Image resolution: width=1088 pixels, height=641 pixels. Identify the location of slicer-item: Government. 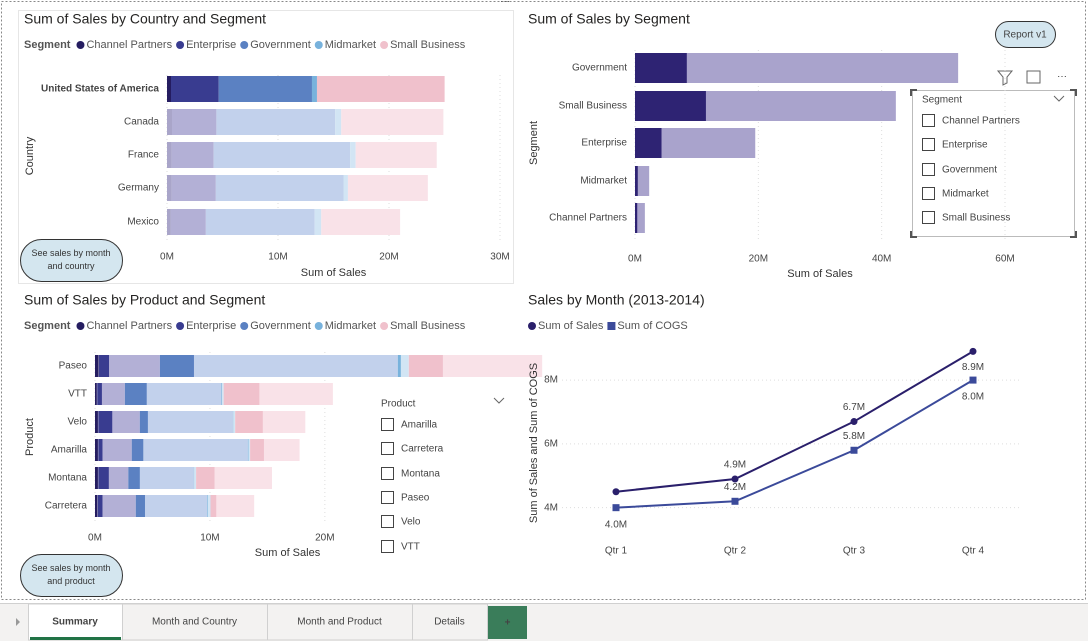
(969, 170).